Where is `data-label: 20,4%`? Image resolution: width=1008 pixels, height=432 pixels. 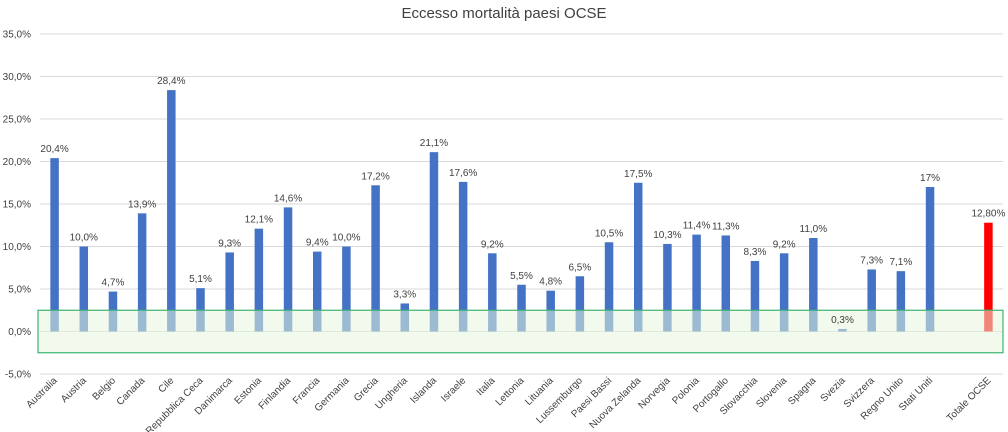
data-label: 20,4% is located at coordinates (54, 149).